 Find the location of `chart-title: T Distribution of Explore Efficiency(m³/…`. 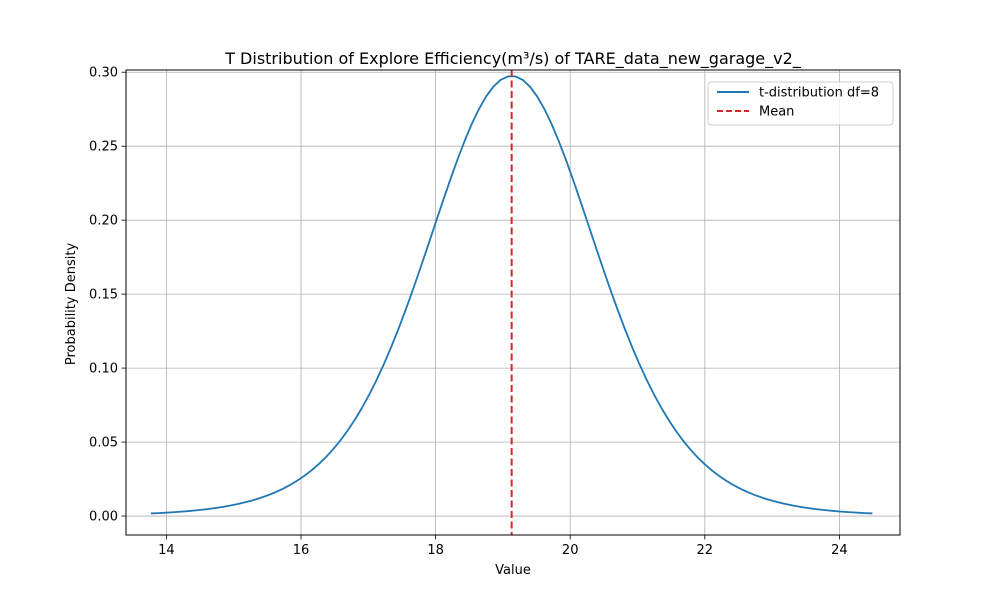

chart-title: T Distribution of Explore Efficiency(m³/… is located at coordinates (513, 59).